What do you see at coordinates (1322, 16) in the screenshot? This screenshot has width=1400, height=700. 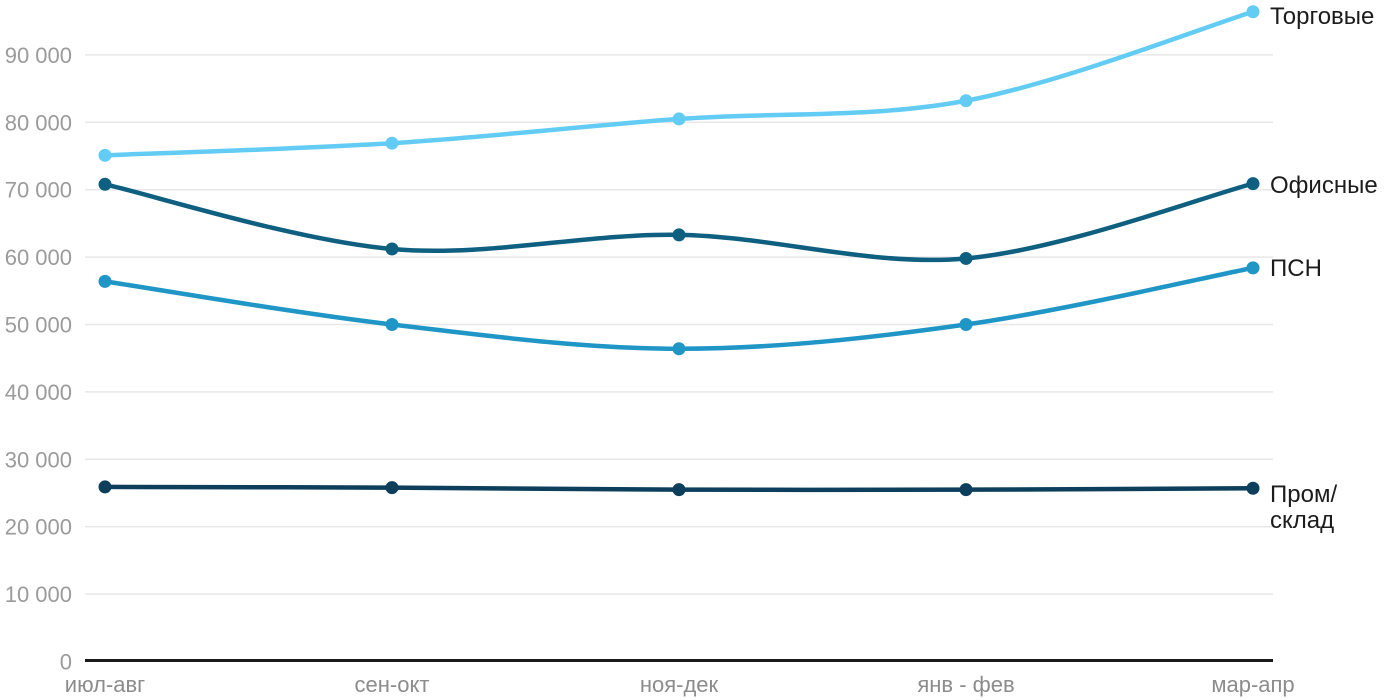 I see `series-label-torgovye: Торговые` at bounding box center [1322, 16].